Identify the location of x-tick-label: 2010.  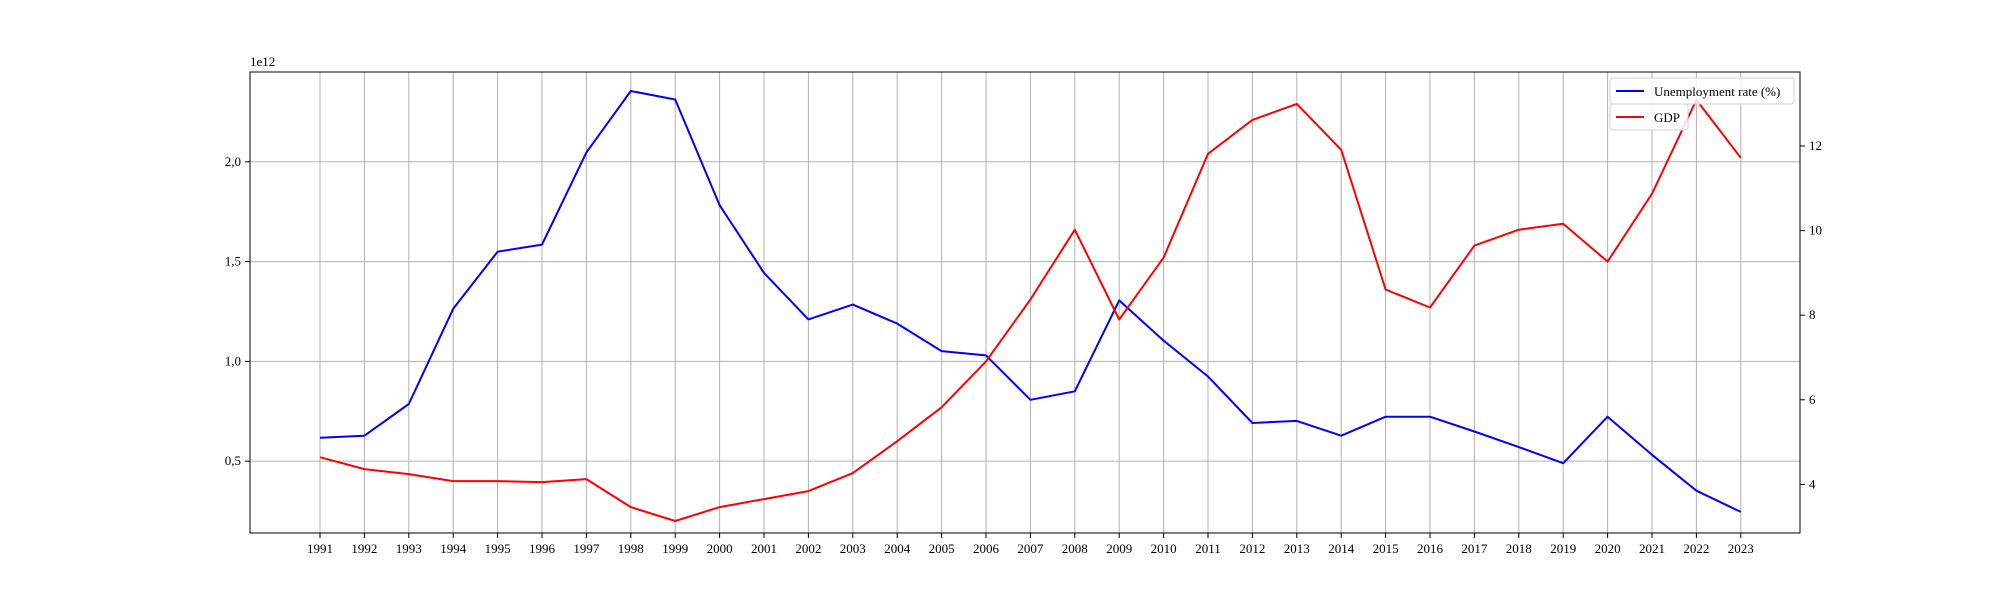
(1164, 548).